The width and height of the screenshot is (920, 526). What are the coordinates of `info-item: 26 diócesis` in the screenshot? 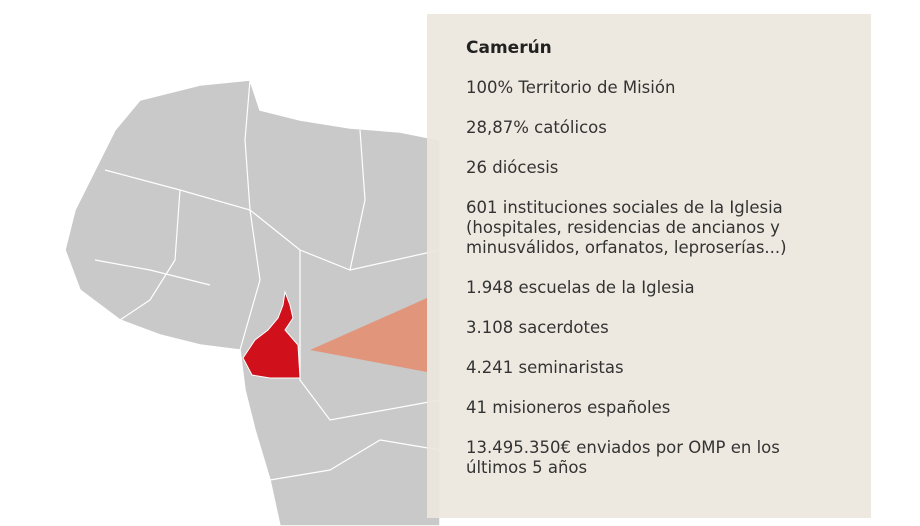 It's located at (512, 167).